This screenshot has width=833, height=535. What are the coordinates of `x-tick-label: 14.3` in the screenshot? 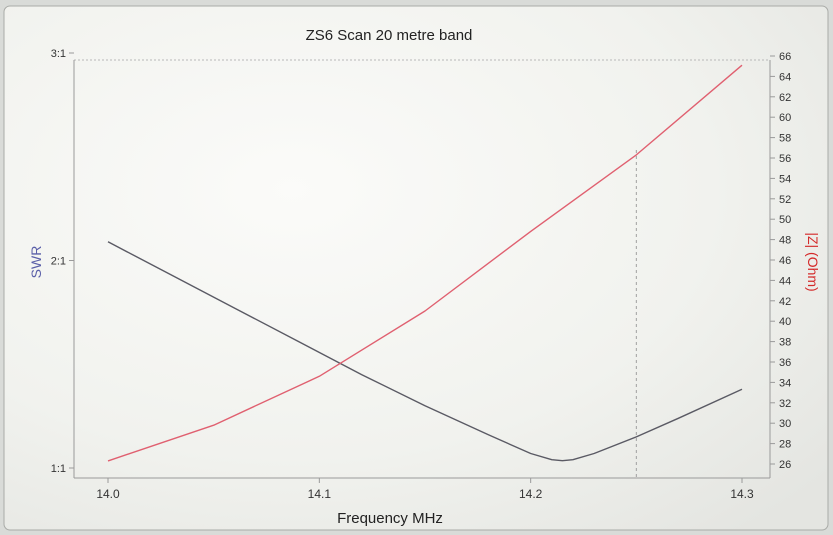 It's located at (742, 494).